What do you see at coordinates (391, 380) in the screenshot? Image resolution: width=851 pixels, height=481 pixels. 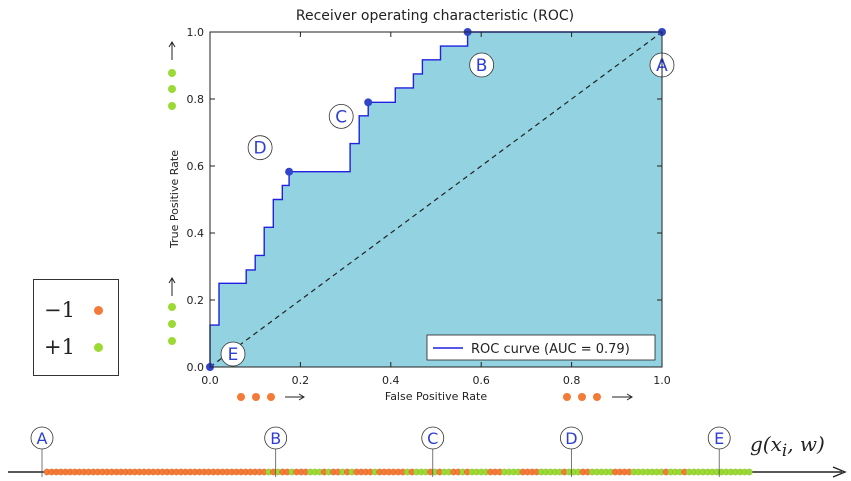 I see `x-tick-label: 0.4` at bounding box center [391, 380].